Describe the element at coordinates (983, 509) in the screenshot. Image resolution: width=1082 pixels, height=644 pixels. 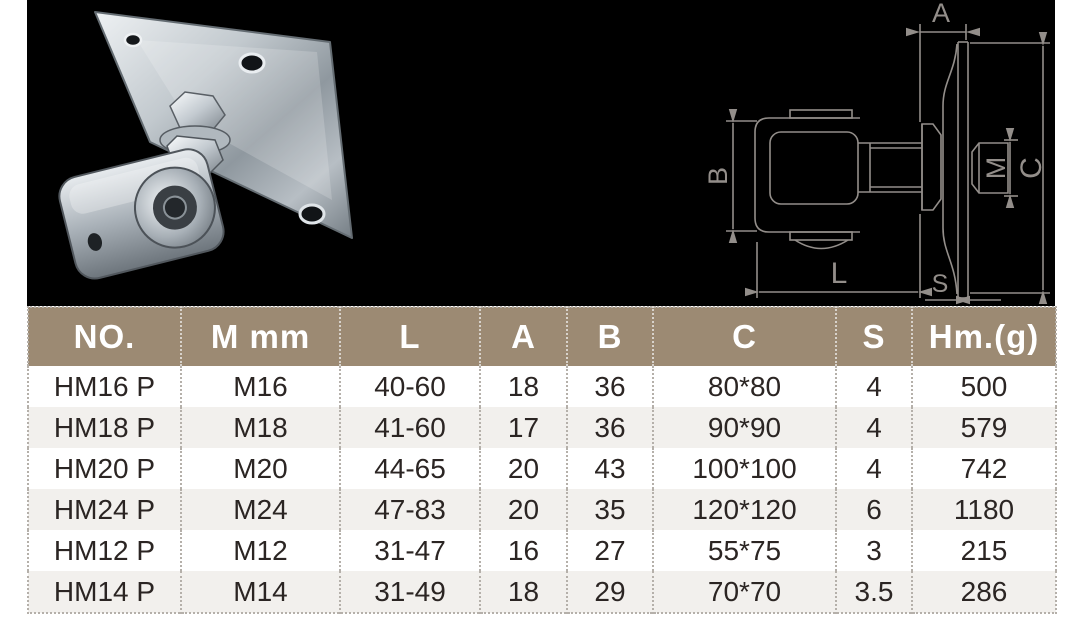
I see `table-cell: 1180` at that location.